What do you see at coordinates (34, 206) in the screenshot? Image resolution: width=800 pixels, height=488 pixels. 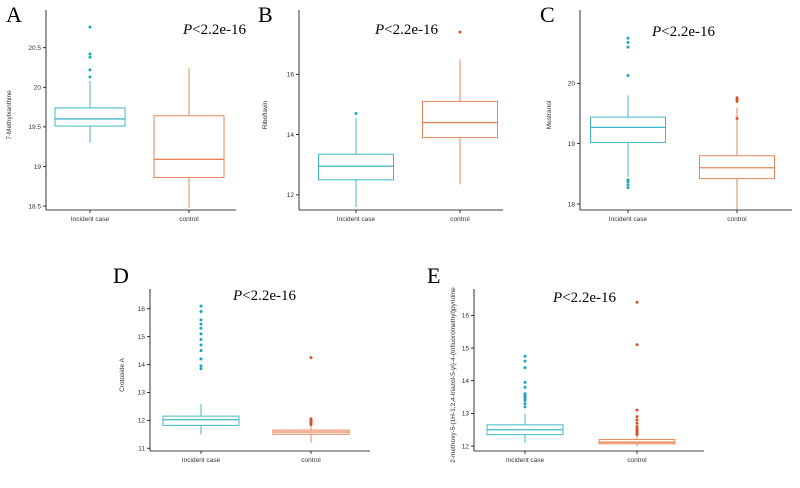 I see `y-tick-label: 18.5` at bounding box center [34, 206].